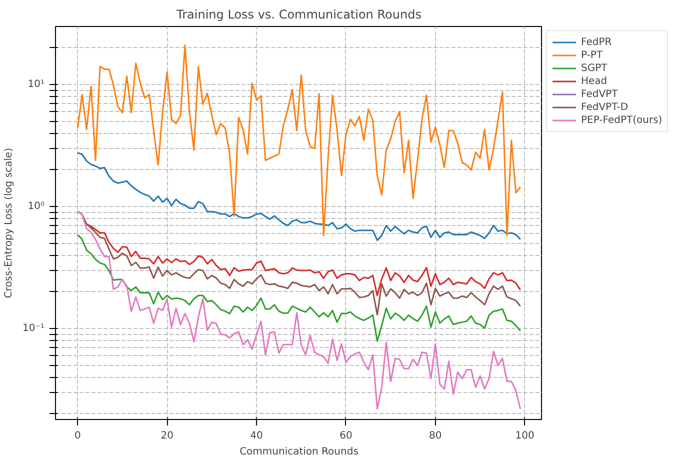 This screenshot has height=459, width=698. Describe the element at coordinates (33, 328) in the screenshot. I see `y-tick-label: 10⁻¹` at that location.